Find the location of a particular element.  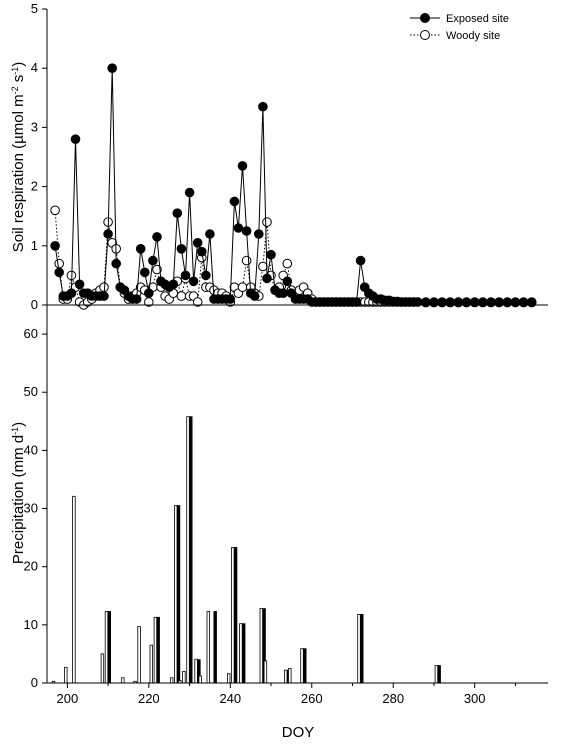

bottom-ytick-label: 40 is located at coordinates (31, 449).